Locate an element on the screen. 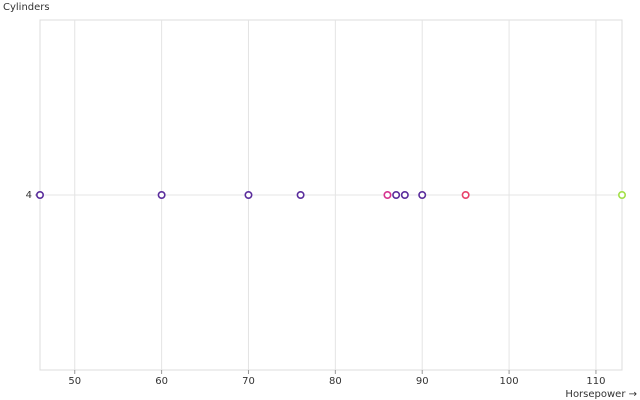 The height and width of the screenshot is (400, 640). x-tick-label: 100 is located at coordinates (509, 381).